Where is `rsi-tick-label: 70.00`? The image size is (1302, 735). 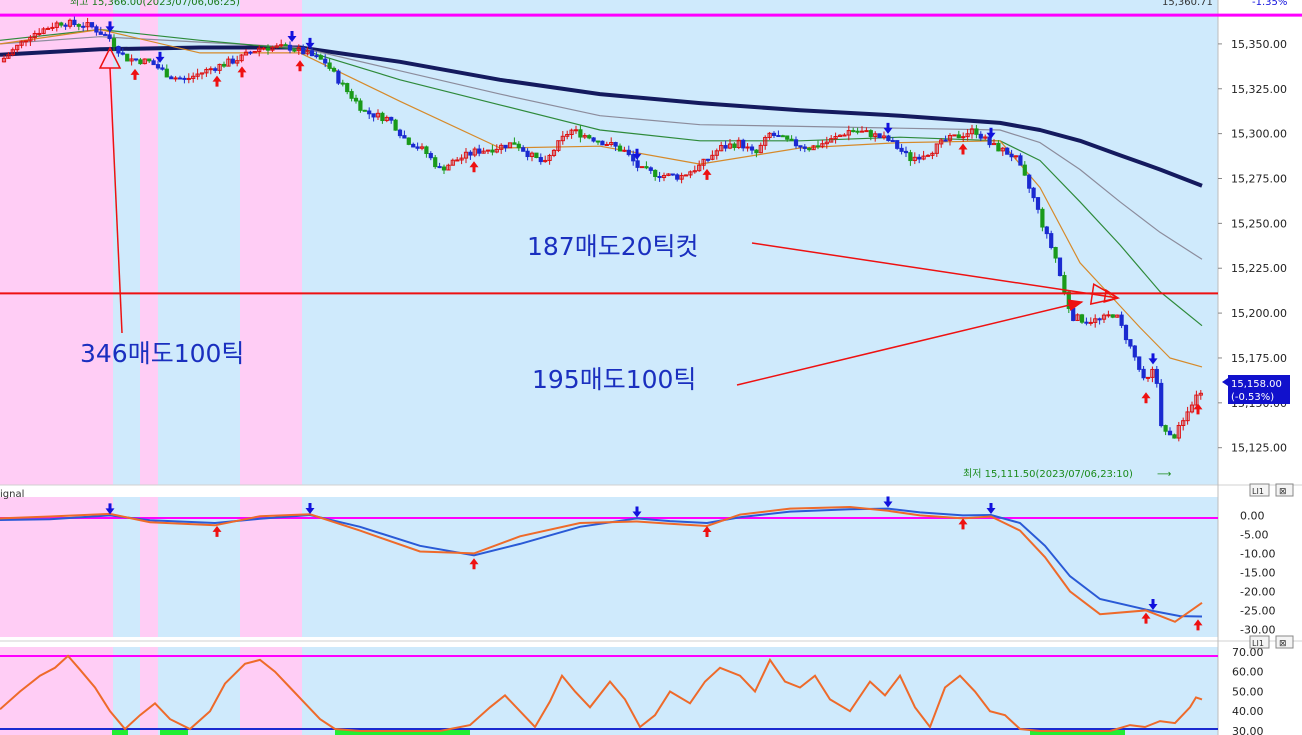
rsi-tick-label: 70.00 is located at coordinates (1248, 652).